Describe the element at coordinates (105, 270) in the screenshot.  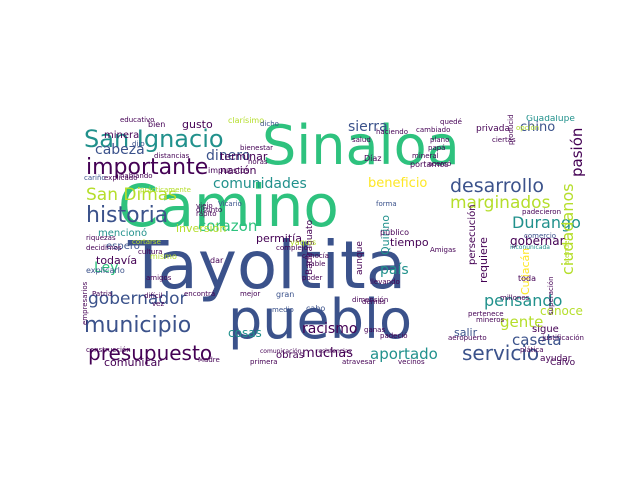
I see `cloud-word: explicarlo` at that location.